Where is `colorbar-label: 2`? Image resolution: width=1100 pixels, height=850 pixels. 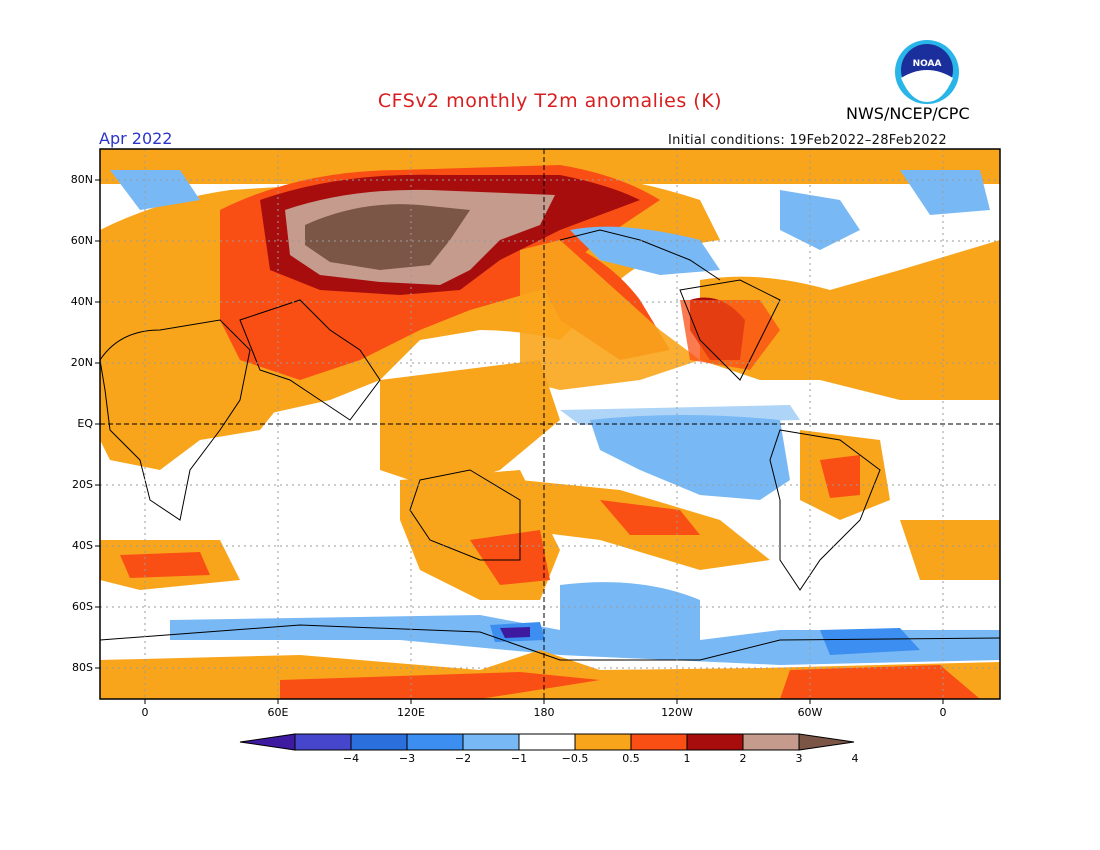
colorbar-label: 2 is located at coordinates (743, 758).